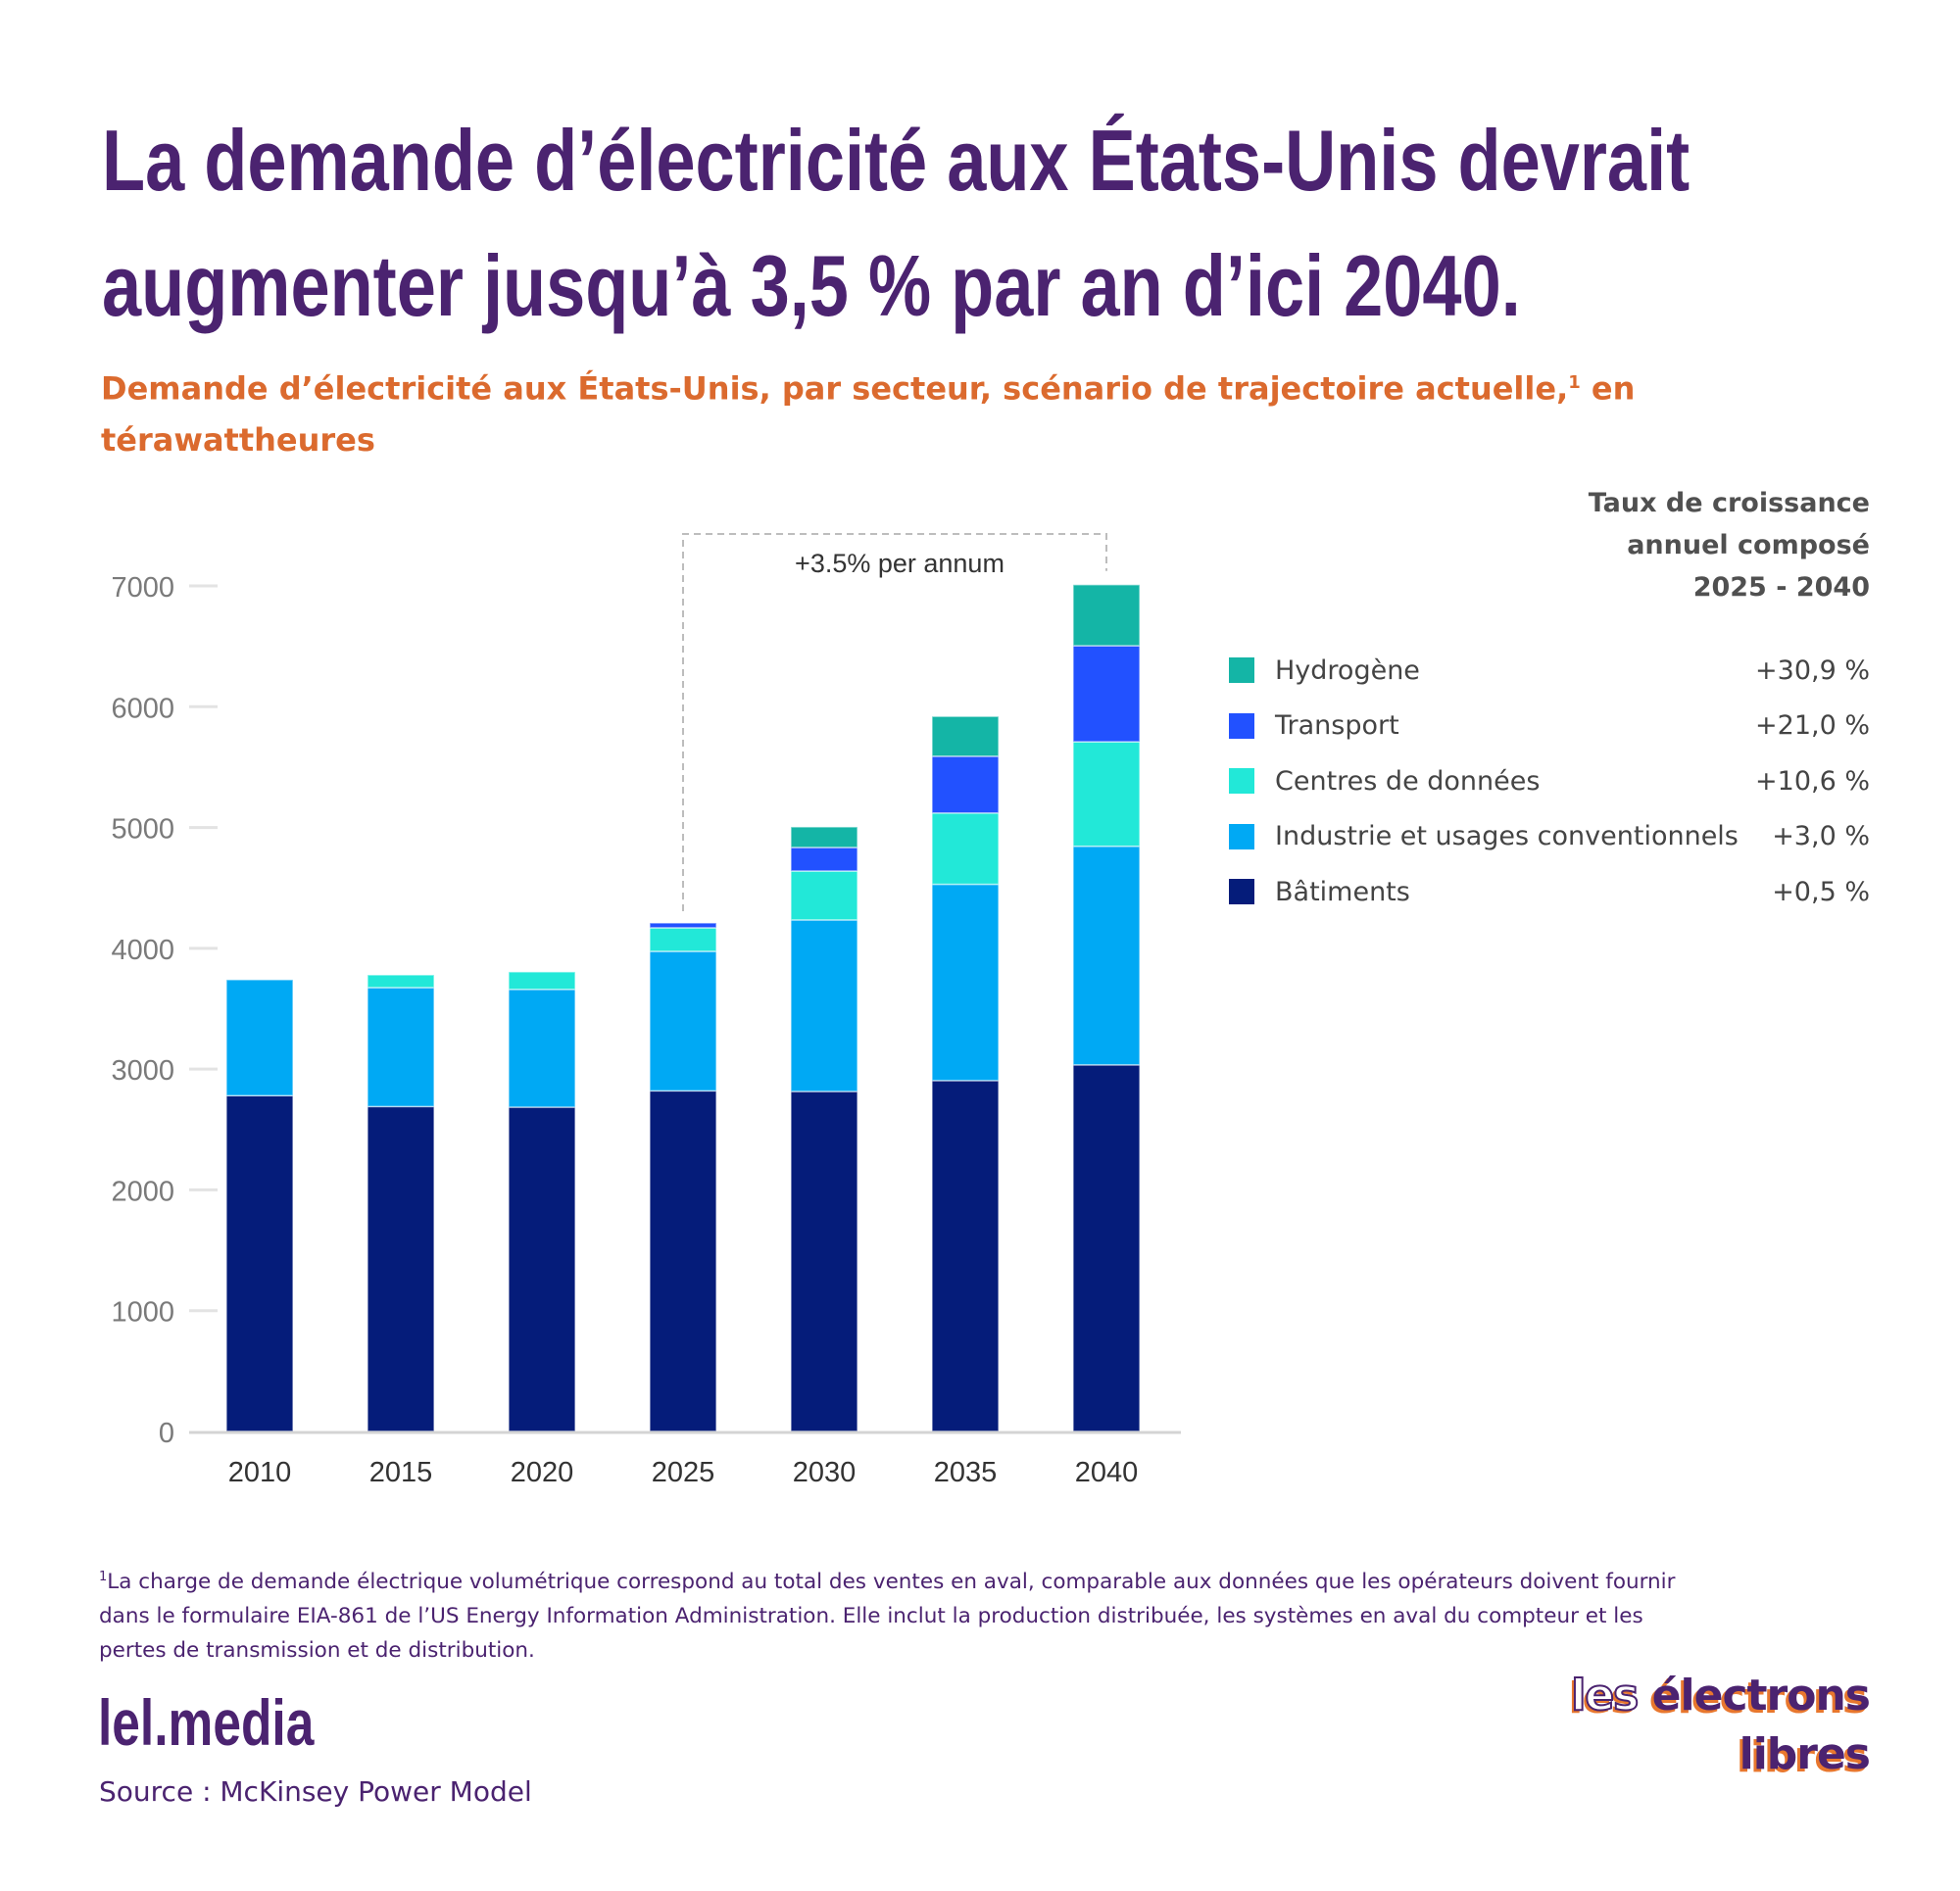 The height and width of the screenshot is (1891, 1960). I want to click on x-axis: 2010 2015 2020 2025 2030 2035 2040, so click(685, 1459).